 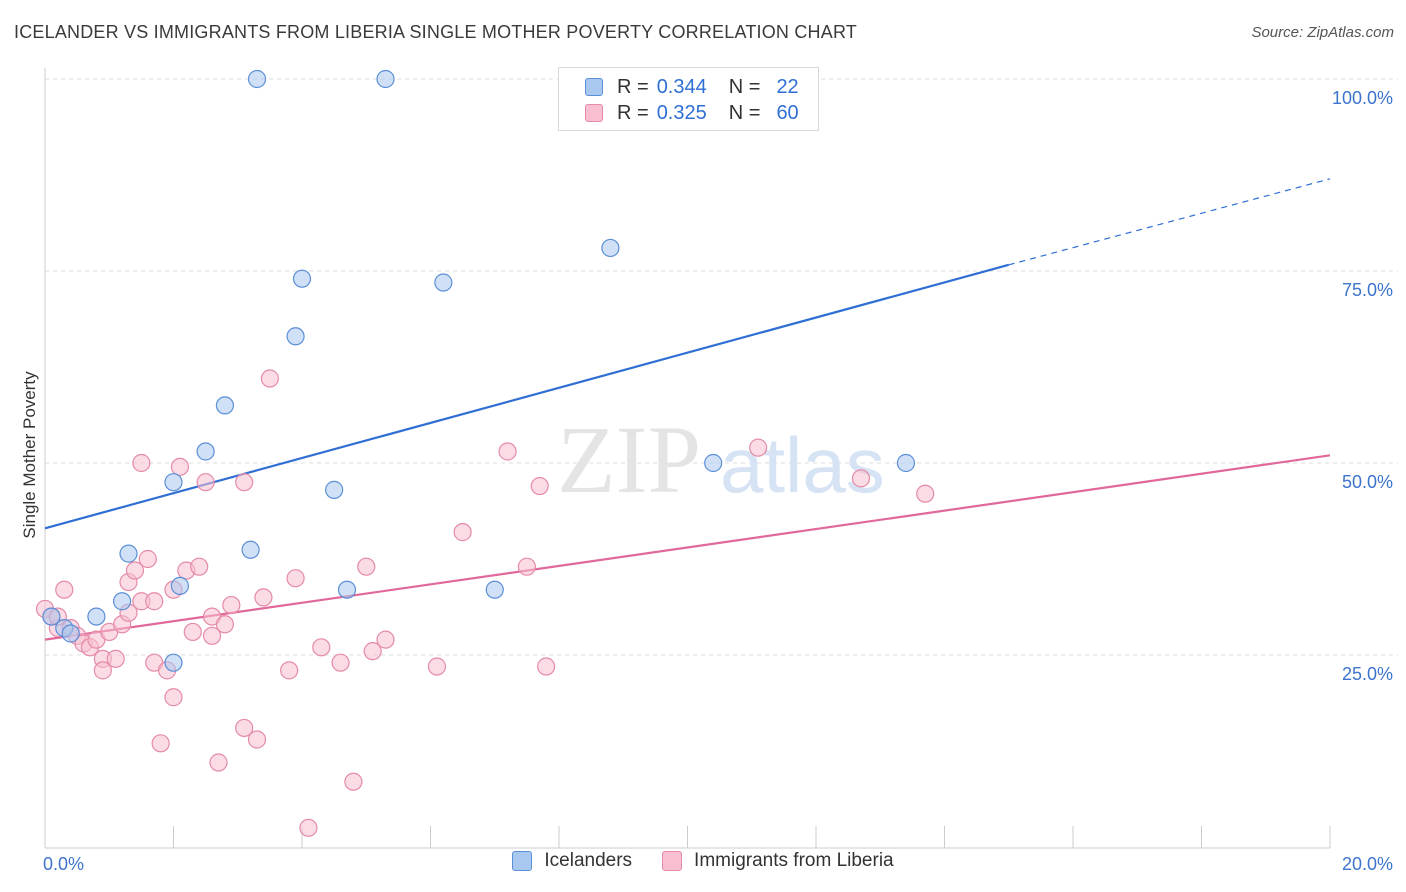 I want to click on series-legend-icelanders: Icelanders, so click(x=572, y=861).